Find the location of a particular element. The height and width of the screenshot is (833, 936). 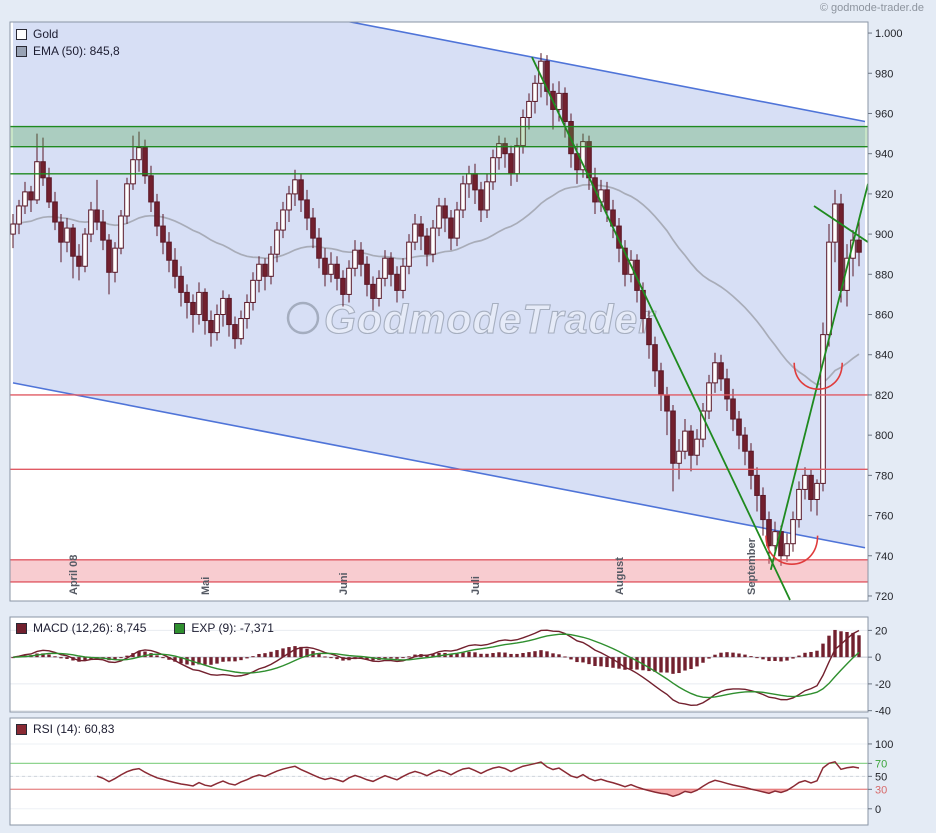

exp-series-swatch is located at coordinates (180, 628).